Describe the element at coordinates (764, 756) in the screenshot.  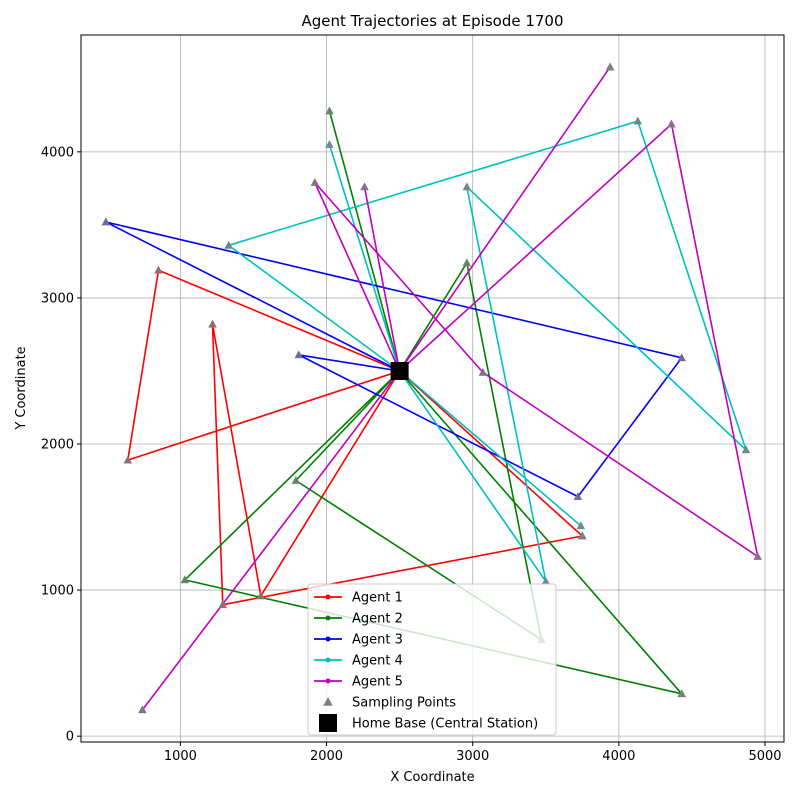
I see `x-tick-label: 5000` at that location.